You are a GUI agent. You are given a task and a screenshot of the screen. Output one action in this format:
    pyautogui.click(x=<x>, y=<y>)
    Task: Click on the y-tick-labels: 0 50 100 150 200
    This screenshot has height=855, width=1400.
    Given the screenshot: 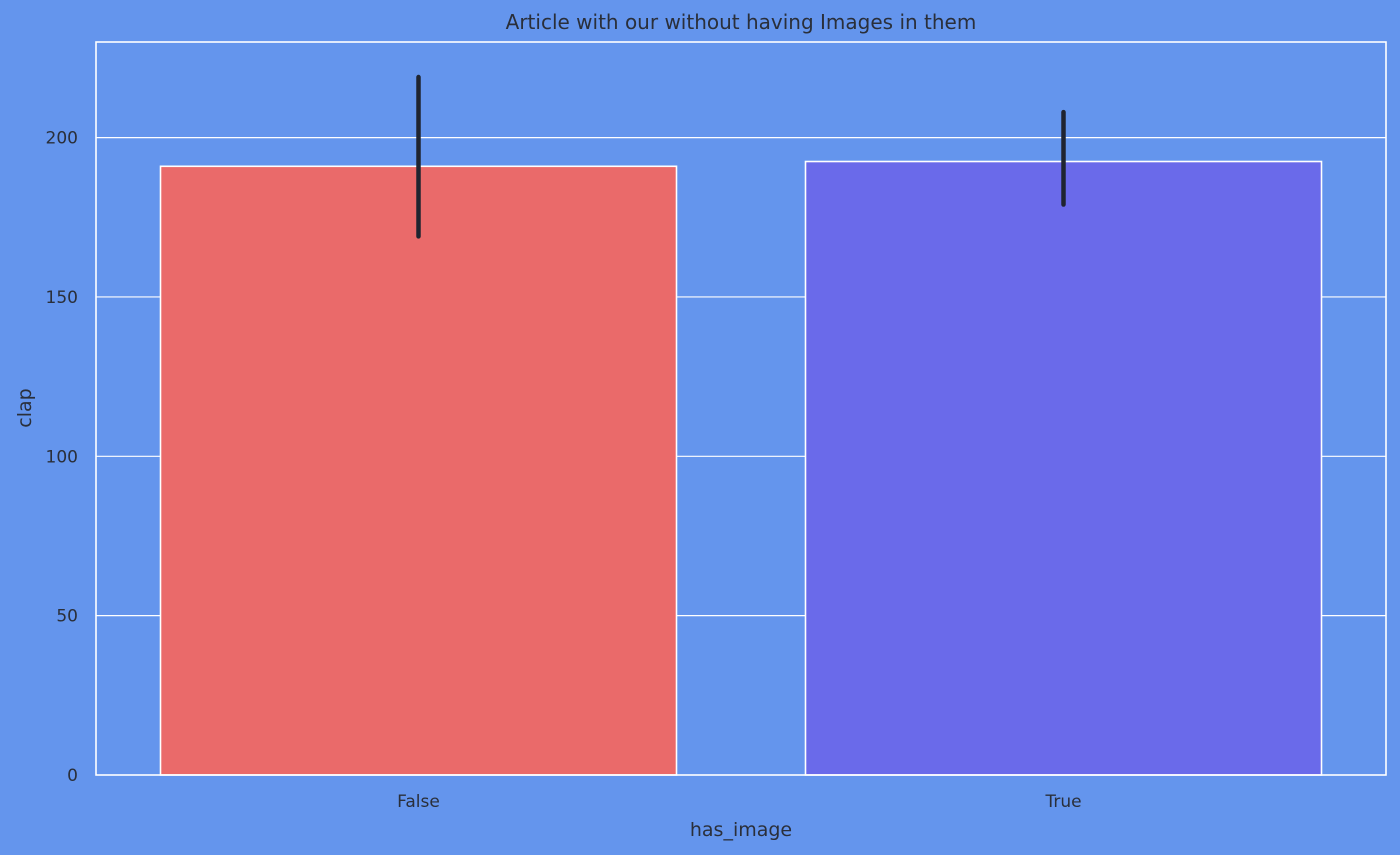 What is the action you would take?
    pyautogui.click(x=62, y=457)
    